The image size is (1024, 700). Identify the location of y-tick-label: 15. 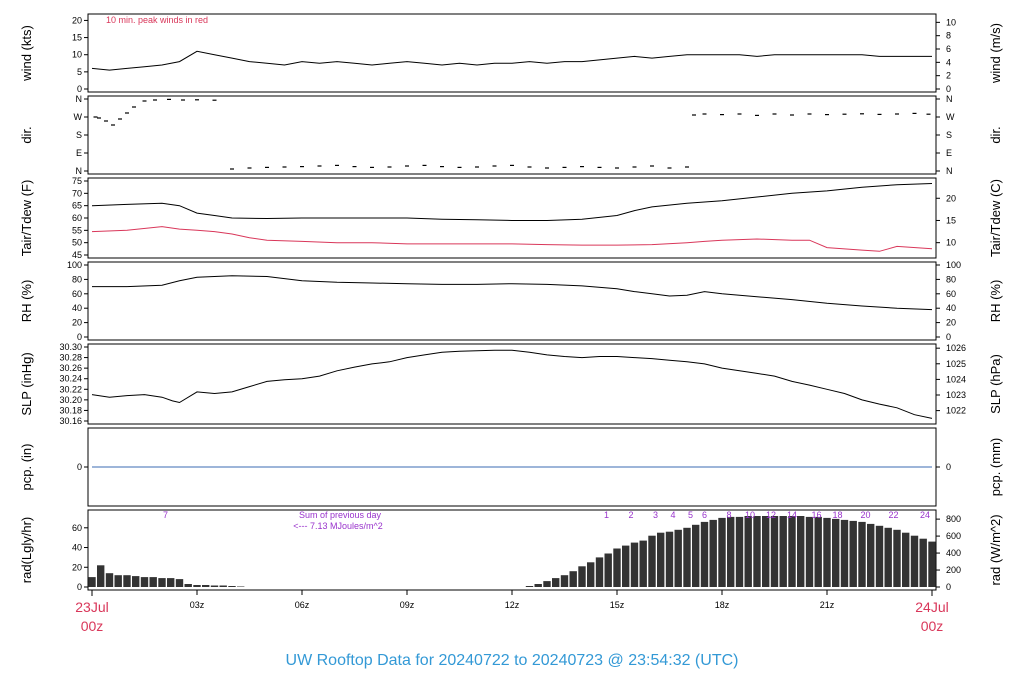
(77, 38).